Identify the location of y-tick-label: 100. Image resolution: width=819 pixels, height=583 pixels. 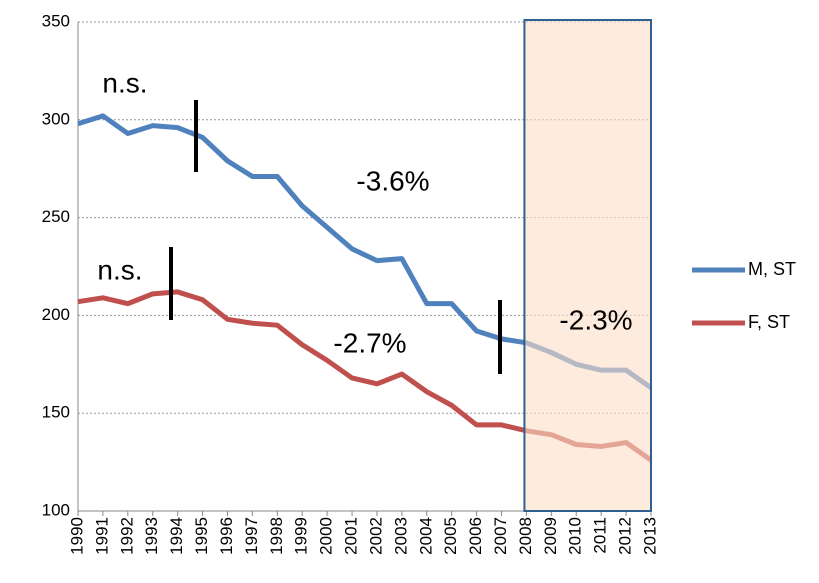
(56, 509).